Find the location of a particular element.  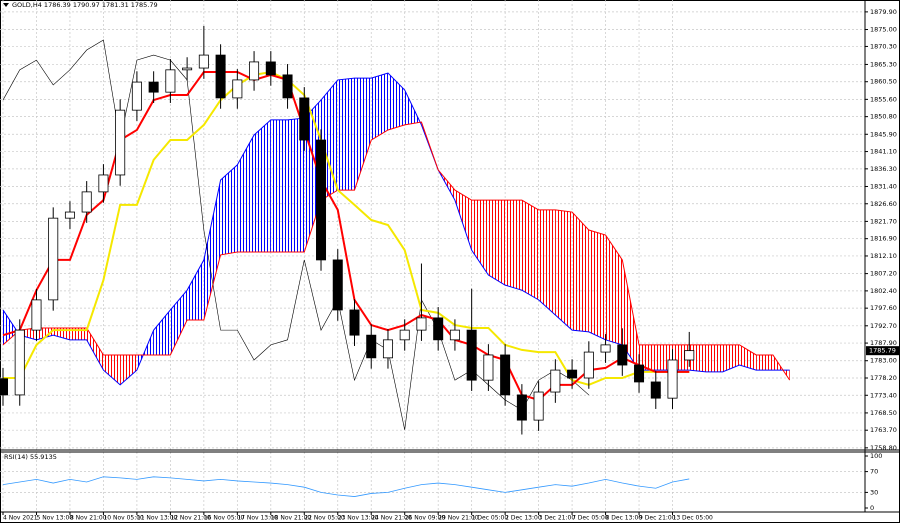

x-tick-label: 26 Nov 09:00 is located at coordinates (425, 518).